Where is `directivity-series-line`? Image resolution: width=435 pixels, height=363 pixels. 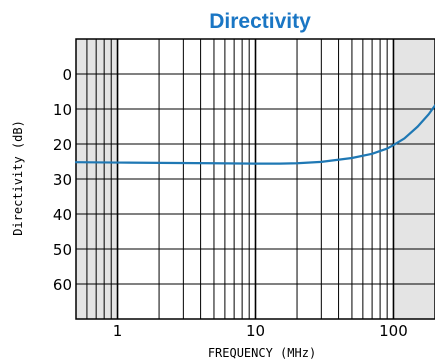 directivity-series-line is located at coordinates (254, 134).